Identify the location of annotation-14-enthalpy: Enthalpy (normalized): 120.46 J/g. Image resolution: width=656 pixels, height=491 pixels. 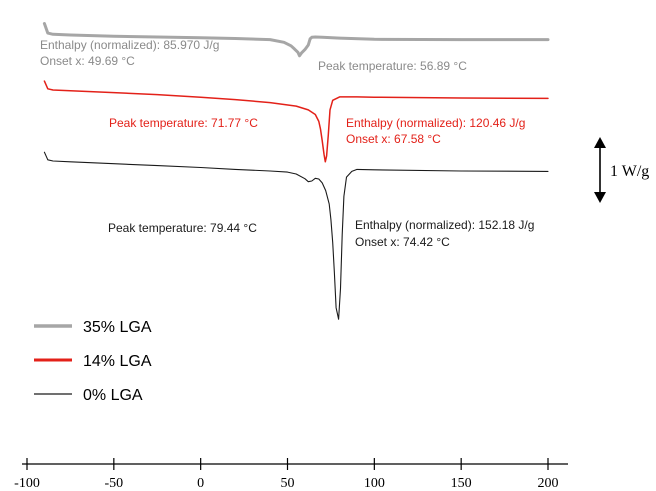
(435, 123).